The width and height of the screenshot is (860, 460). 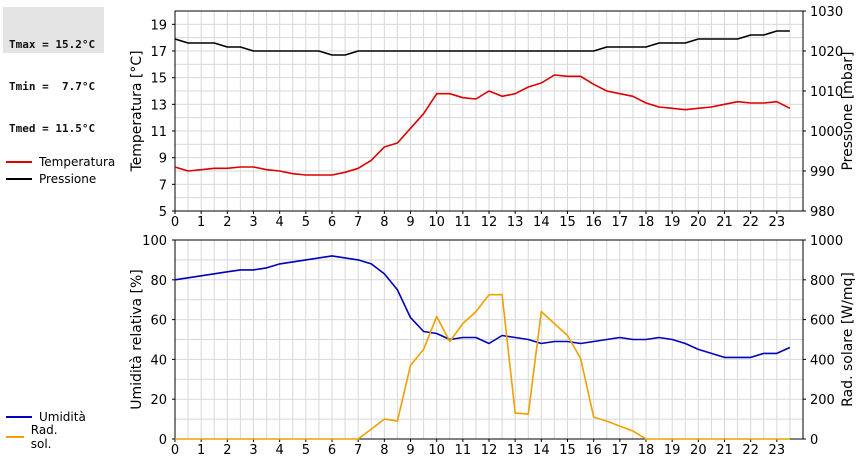 I want to click on chart2-xtick-label: 12, so click(x=489, y=450).